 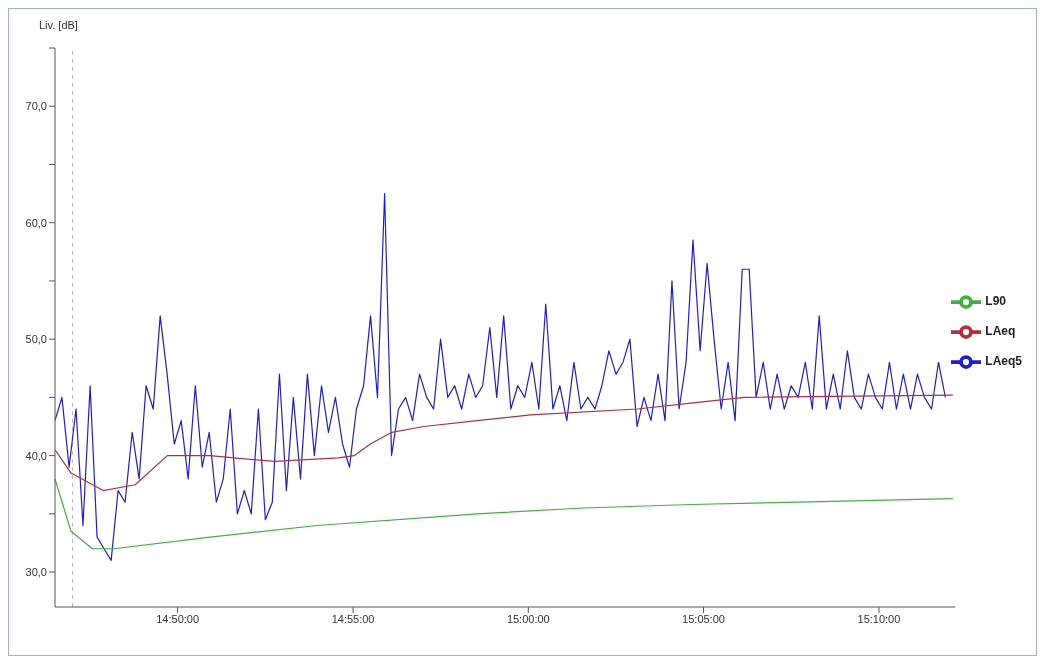 What do you see at coordinates (178, 618) in the screenshot?
I see `x-tick-label: 14:50:00` at bounding box center [178, 618].